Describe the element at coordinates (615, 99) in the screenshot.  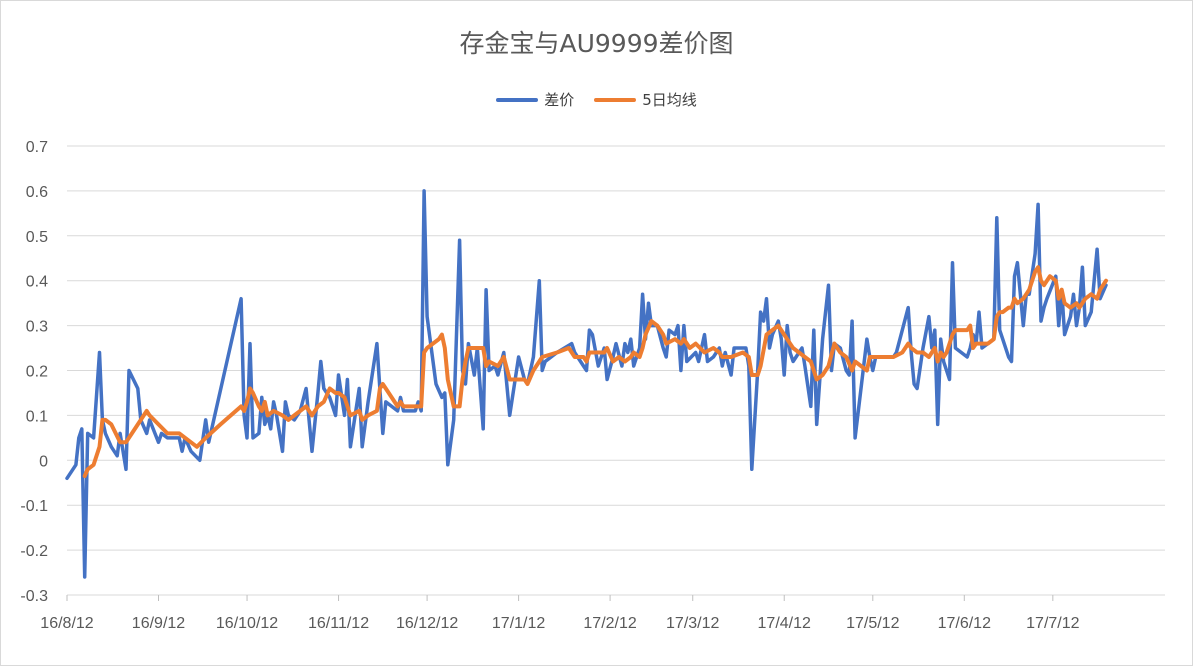
I see `legend-swatch-ma5` at that location.